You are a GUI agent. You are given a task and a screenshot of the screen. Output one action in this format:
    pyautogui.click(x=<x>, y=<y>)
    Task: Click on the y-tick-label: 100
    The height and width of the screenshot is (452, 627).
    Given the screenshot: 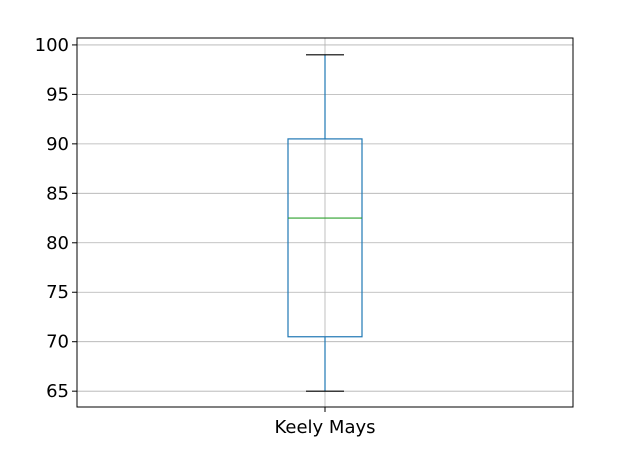 What is the action you would take?
    pyautogui.click(x=52, y=45)
    